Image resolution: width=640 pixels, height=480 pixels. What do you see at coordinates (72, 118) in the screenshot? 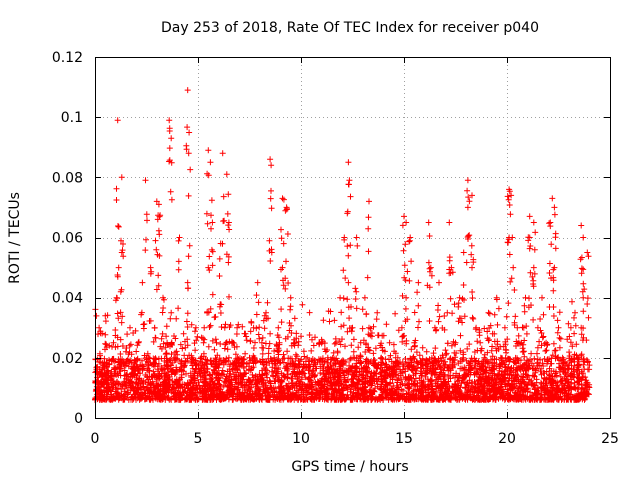
I see `y-tick-label: 0.1` at bounding box center [72, 118].